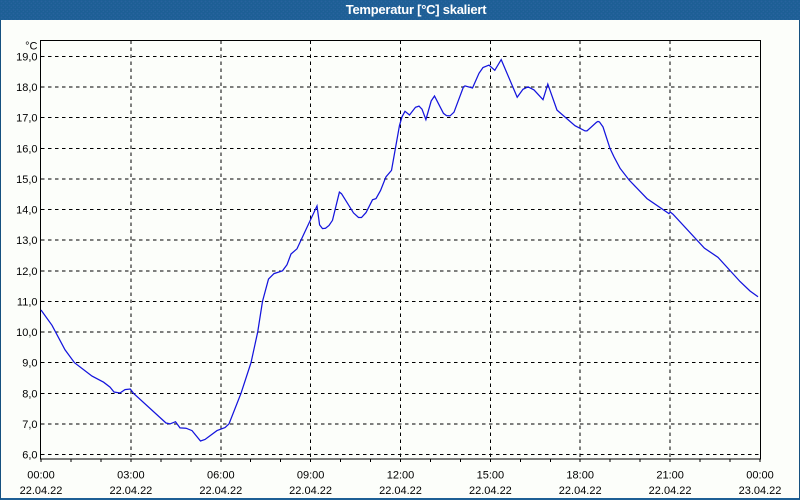 The image size is (800, 500). Describe the element at coordinates (491, 476) in the screenshot. I see `svg-text: 15:00` at that location.